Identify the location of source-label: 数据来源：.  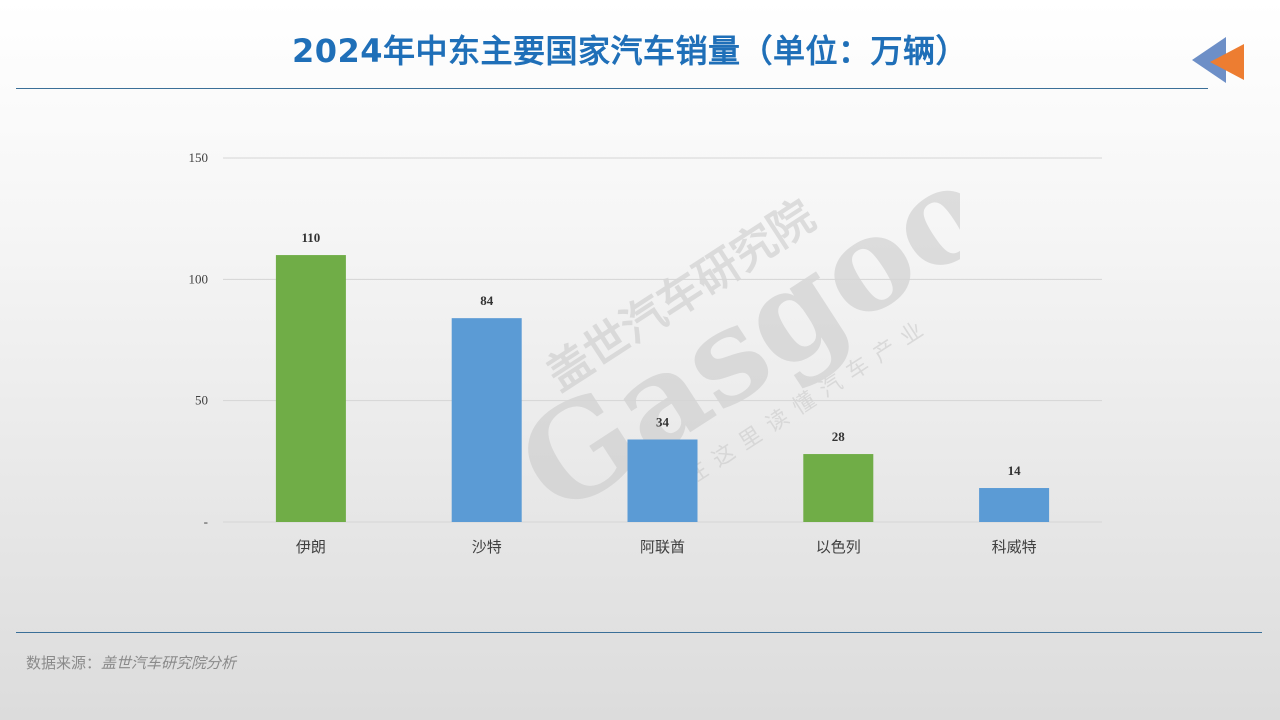
(64, 663).